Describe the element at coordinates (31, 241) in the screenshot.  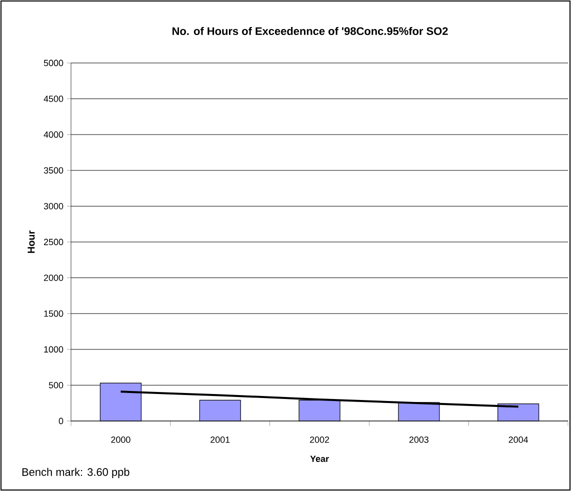
I see `y-axis-title: Hour` at that location.